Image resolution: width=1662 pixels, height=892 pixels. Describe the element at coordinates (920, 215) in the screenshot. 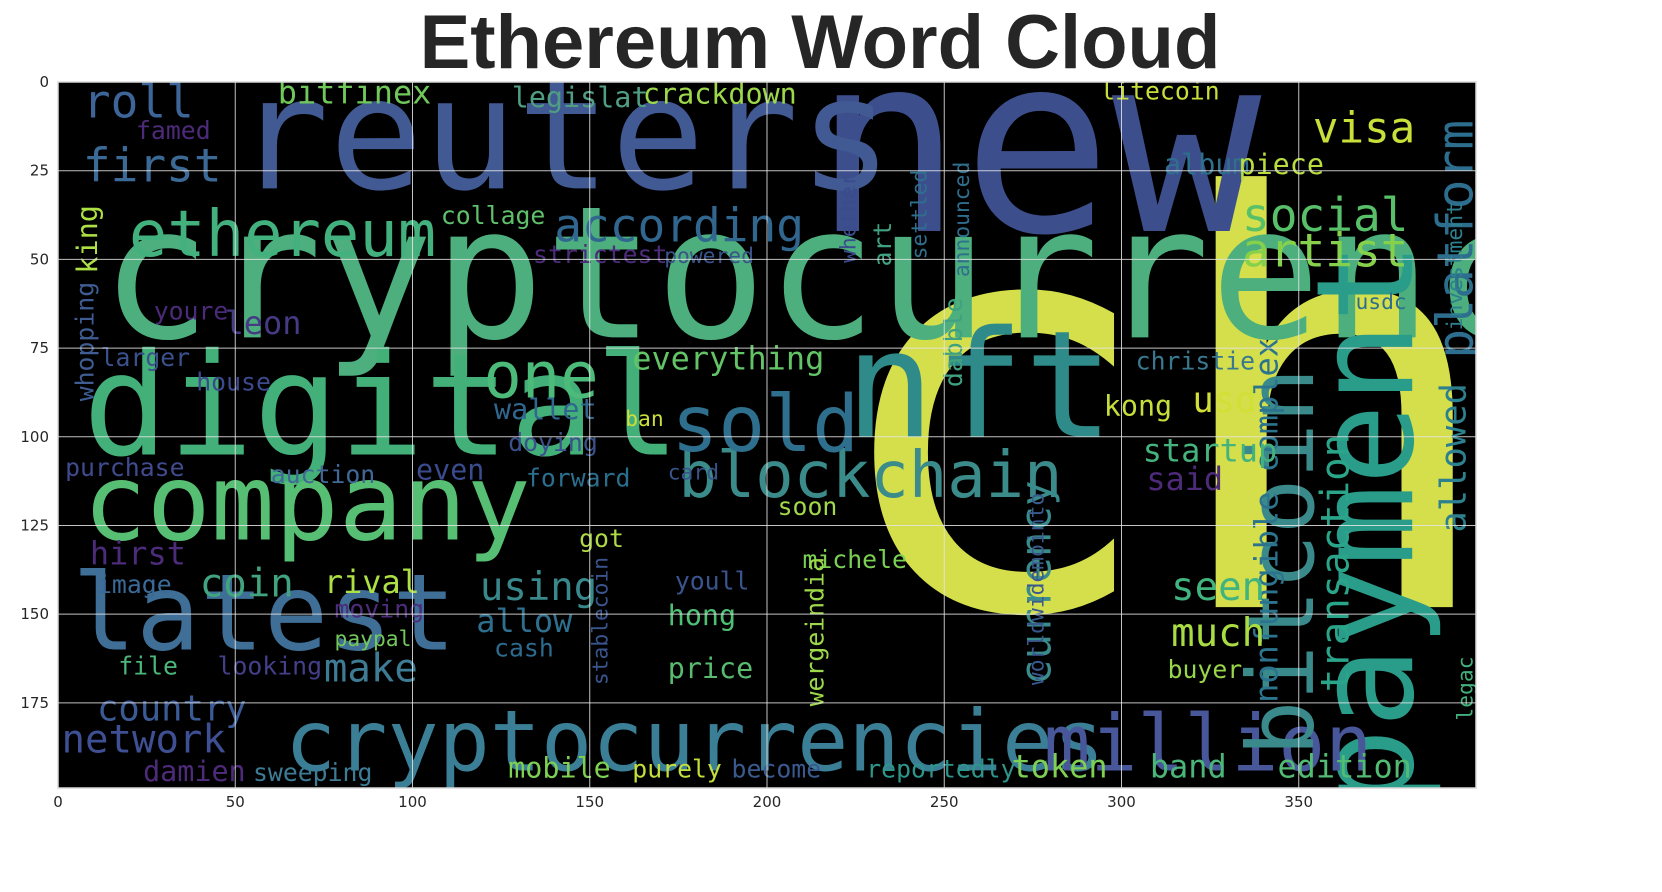

I see `word-settled: settled` at that location.